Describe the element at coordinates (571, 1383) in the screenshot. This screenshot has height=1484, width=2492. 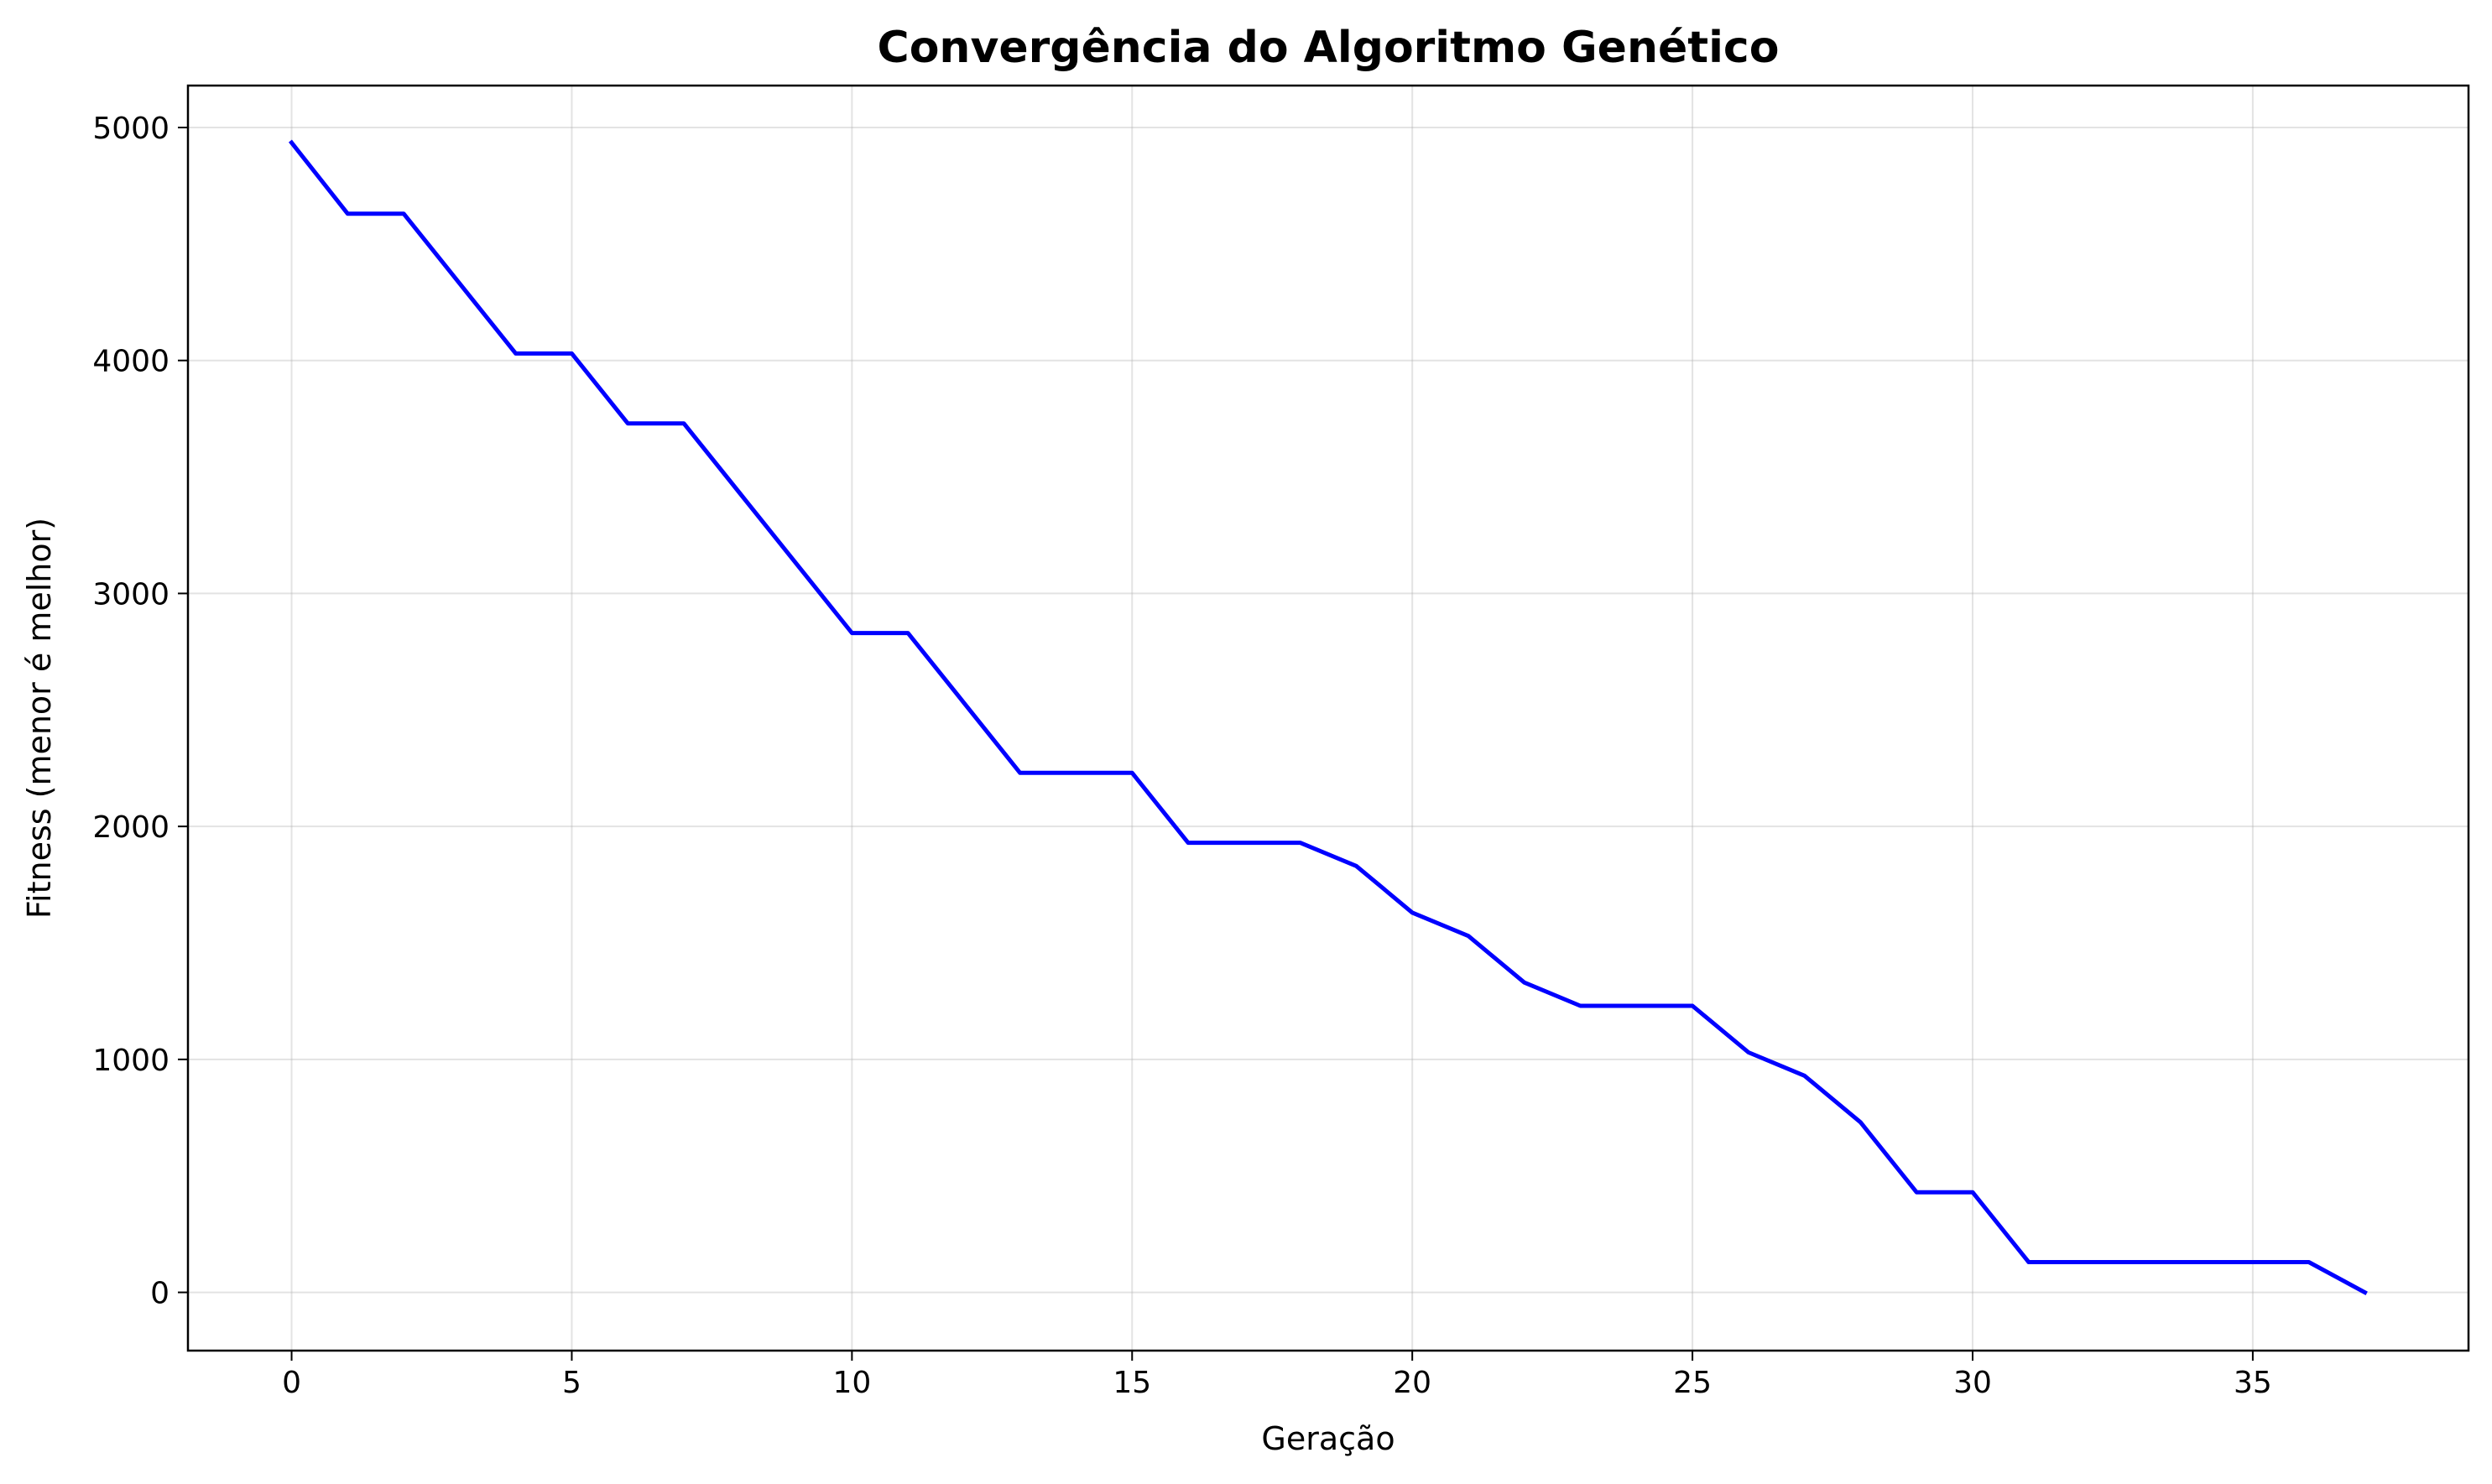
I see `x-tick-label: 5` at that location.